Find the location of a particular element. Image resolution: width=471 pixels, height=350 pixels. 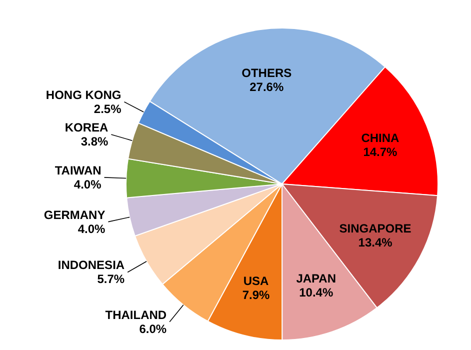

data-label: 6.0% is located at coordinates (153, 329).